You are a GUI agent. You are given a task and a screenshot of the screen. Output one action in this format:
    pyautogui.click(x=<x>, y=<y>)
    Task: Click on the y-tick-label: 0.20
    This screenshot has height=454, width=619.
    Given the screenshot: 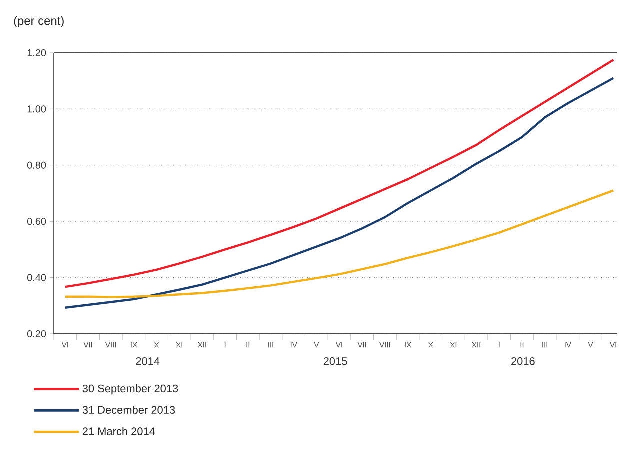 What is the action you would take?
    pyautogui.click(x=36, y=334)
    